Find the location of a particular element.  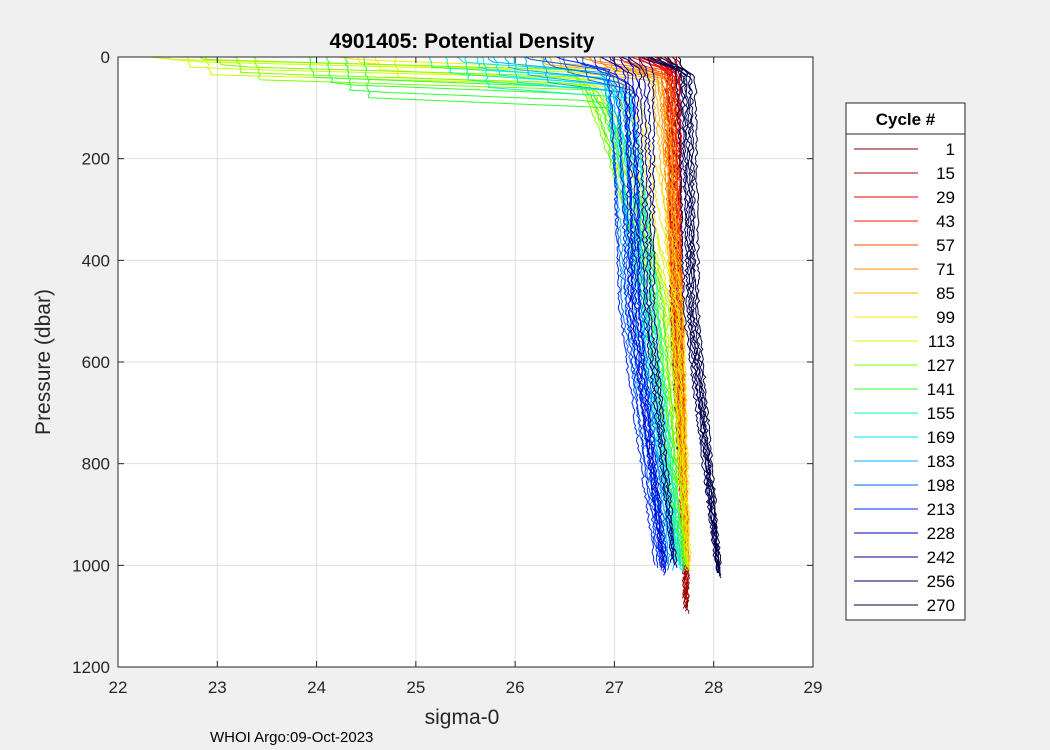

x-tick-label: 24 is located at coordinates (316, 687).